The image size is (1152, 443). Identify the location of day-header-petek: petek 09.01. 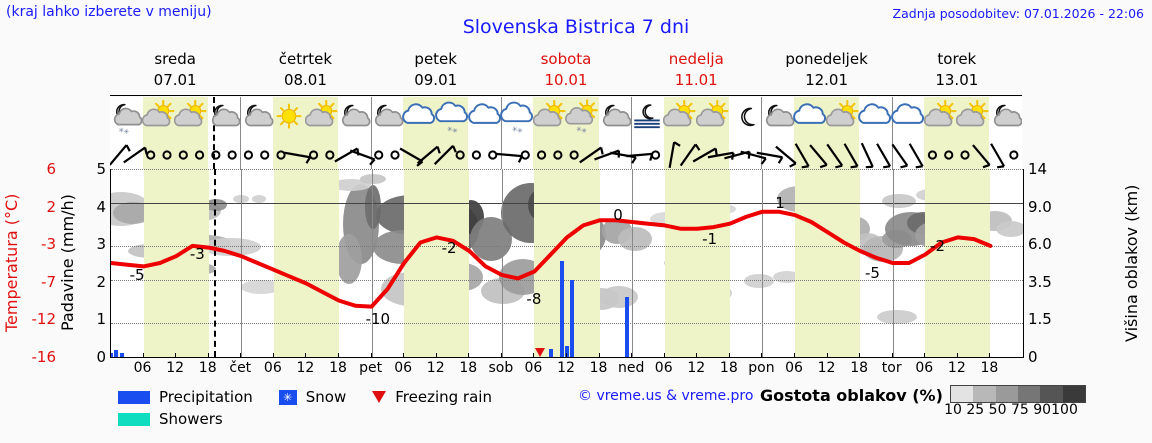
(436, 70).